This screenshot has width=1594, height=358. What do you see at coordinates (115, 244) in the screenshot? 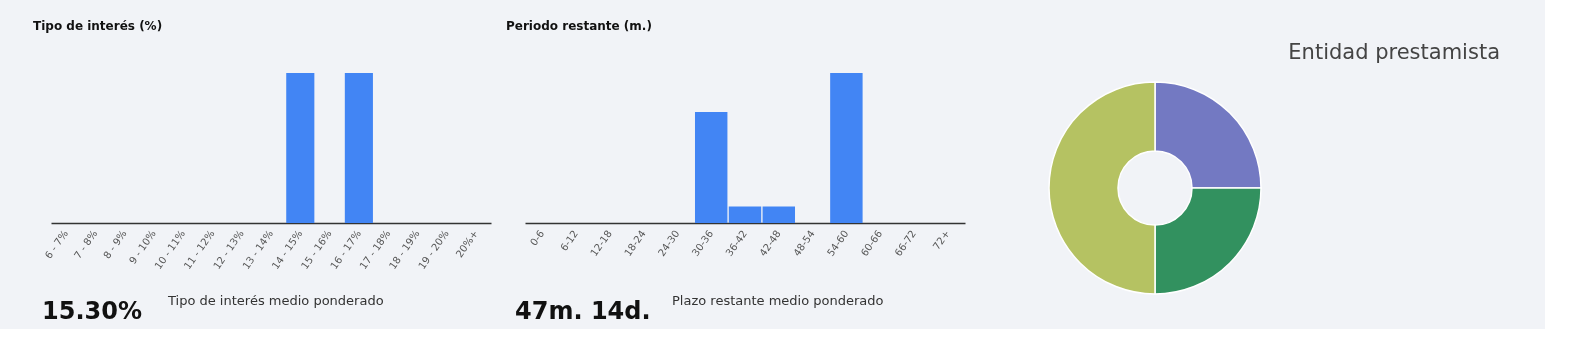
I see `x-tick-label: 8 - 9%` at bounding box center [115, 244].